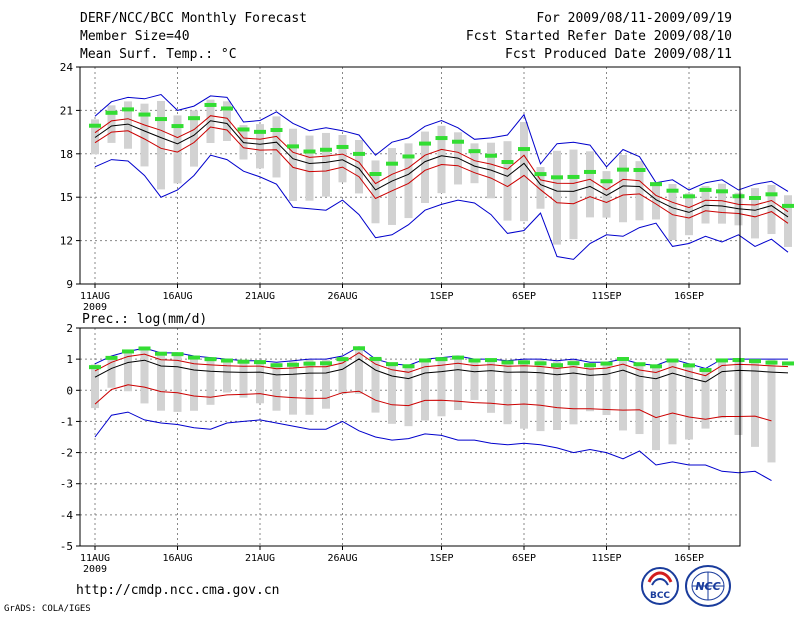  What do you see at coordinates (441, 296) in the screenshot?
I see `temp-xtick-label: 1SEP` at bounding box center [441, 296].